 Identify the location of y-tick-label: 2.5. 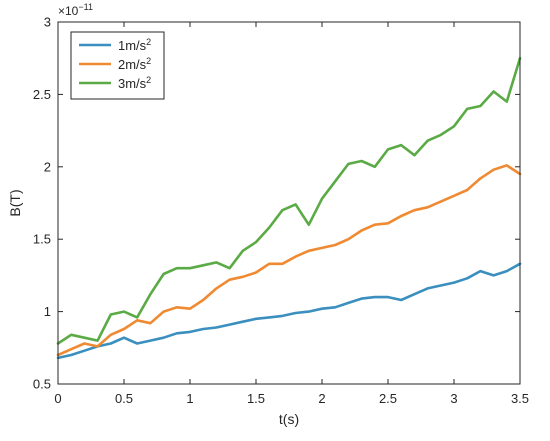
(42, 94).